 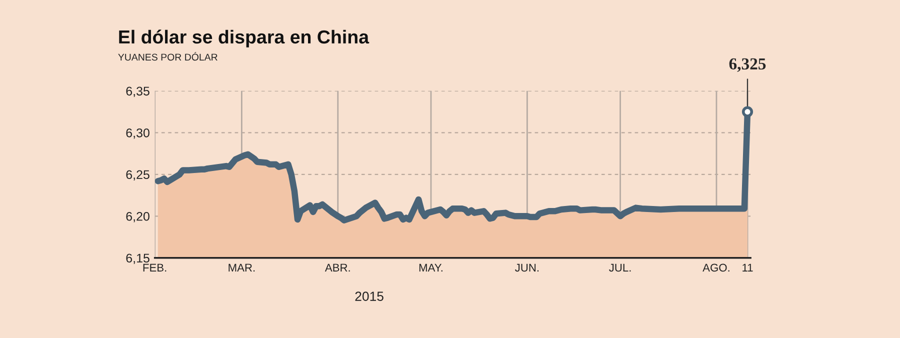 I want to click on x-tick-label: ABR., so click(x=337, y=268).